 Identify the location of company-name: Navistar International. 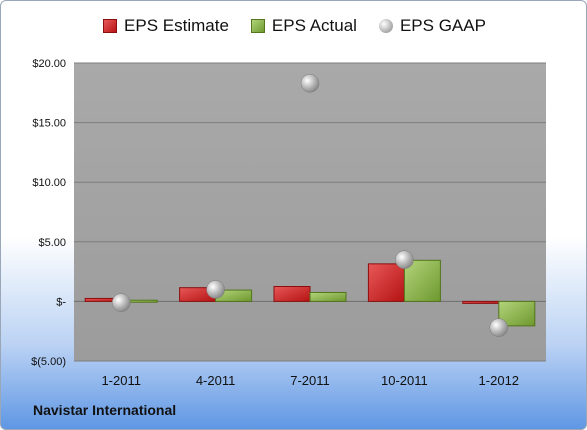
(105, 410).